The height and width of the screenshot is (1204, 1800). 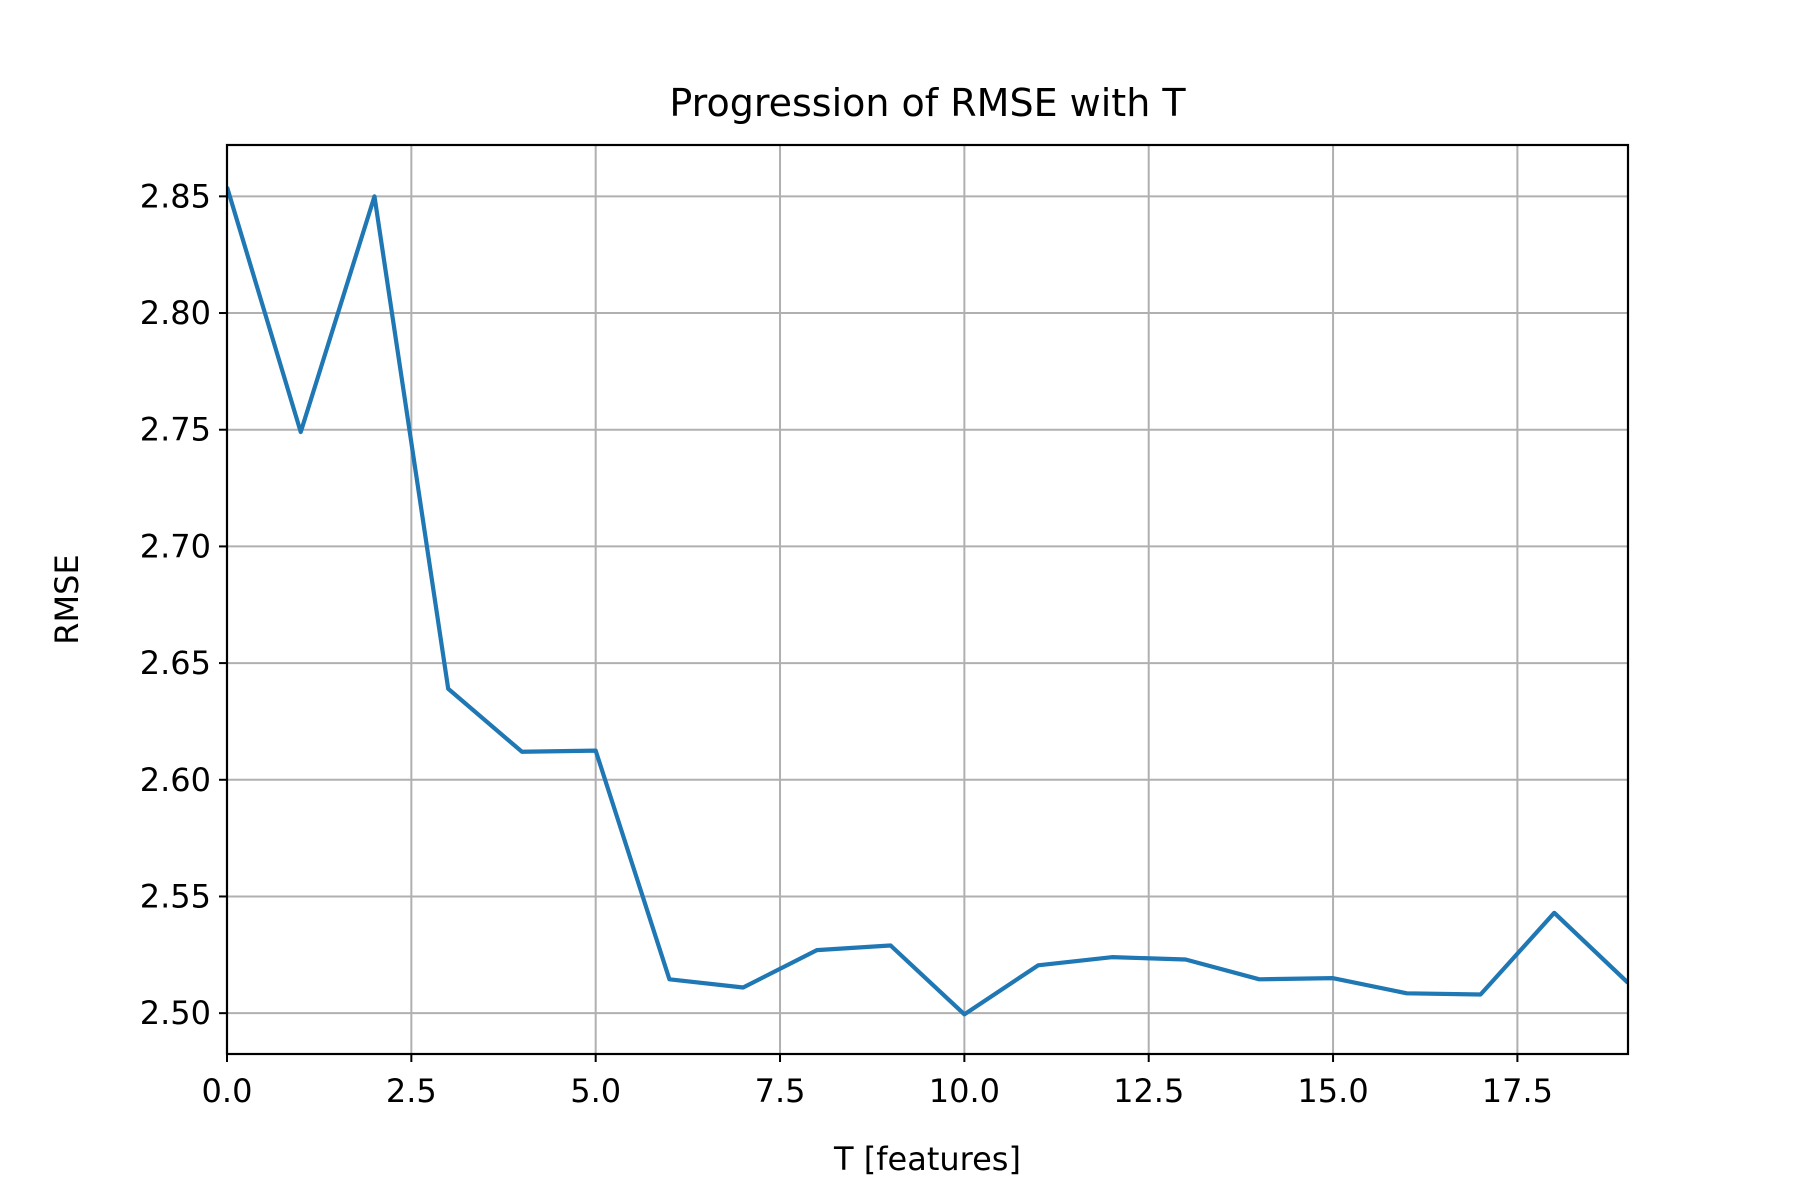 I want to click on x-tick-label: 5.0, so click(x=595, y=1091).